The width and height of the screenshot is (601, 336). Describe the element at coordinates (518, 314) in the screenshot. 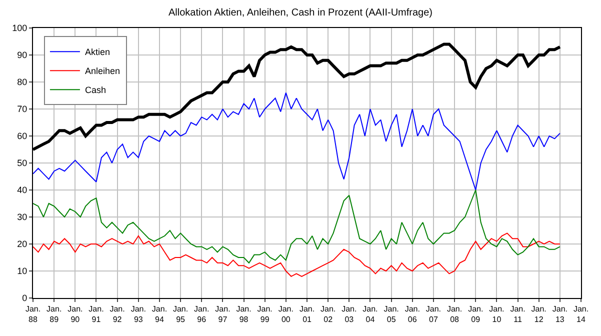

I see `x-tick-label: Jan. 11` at that location.